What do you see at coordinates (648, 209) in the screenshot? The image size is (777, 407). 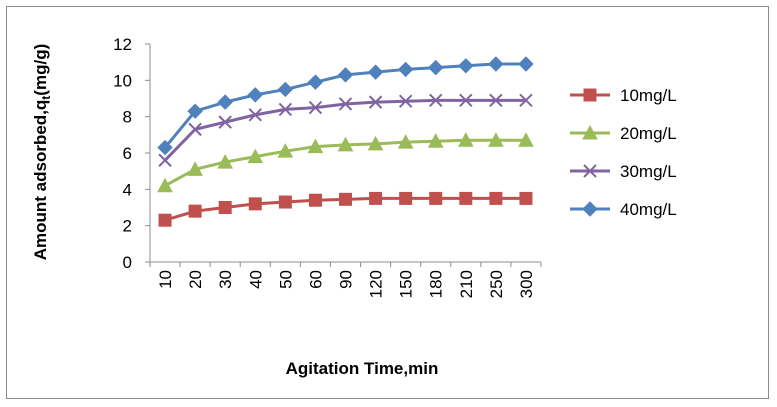 I see `legend-label: 40mg/L` at bounding box center [648, 209].